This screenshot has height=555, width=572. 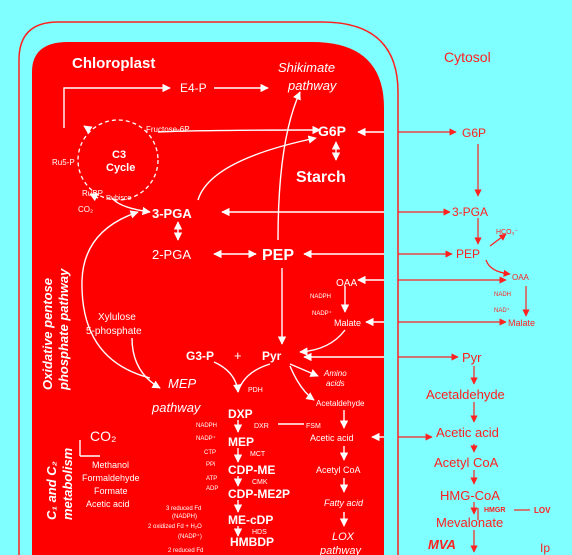 What do you see at coordinates (466, 462) in the screenshot?
I see `acetyl-coa-cytosol-label: Acetyl CoA` at bounding box center [466, 462].